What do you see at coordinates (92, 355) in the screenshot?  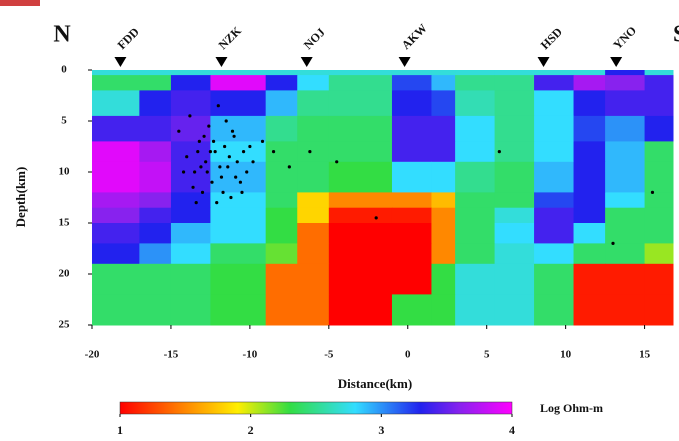 I see `x-tick-label: -20` at bounding box center [92, 355].